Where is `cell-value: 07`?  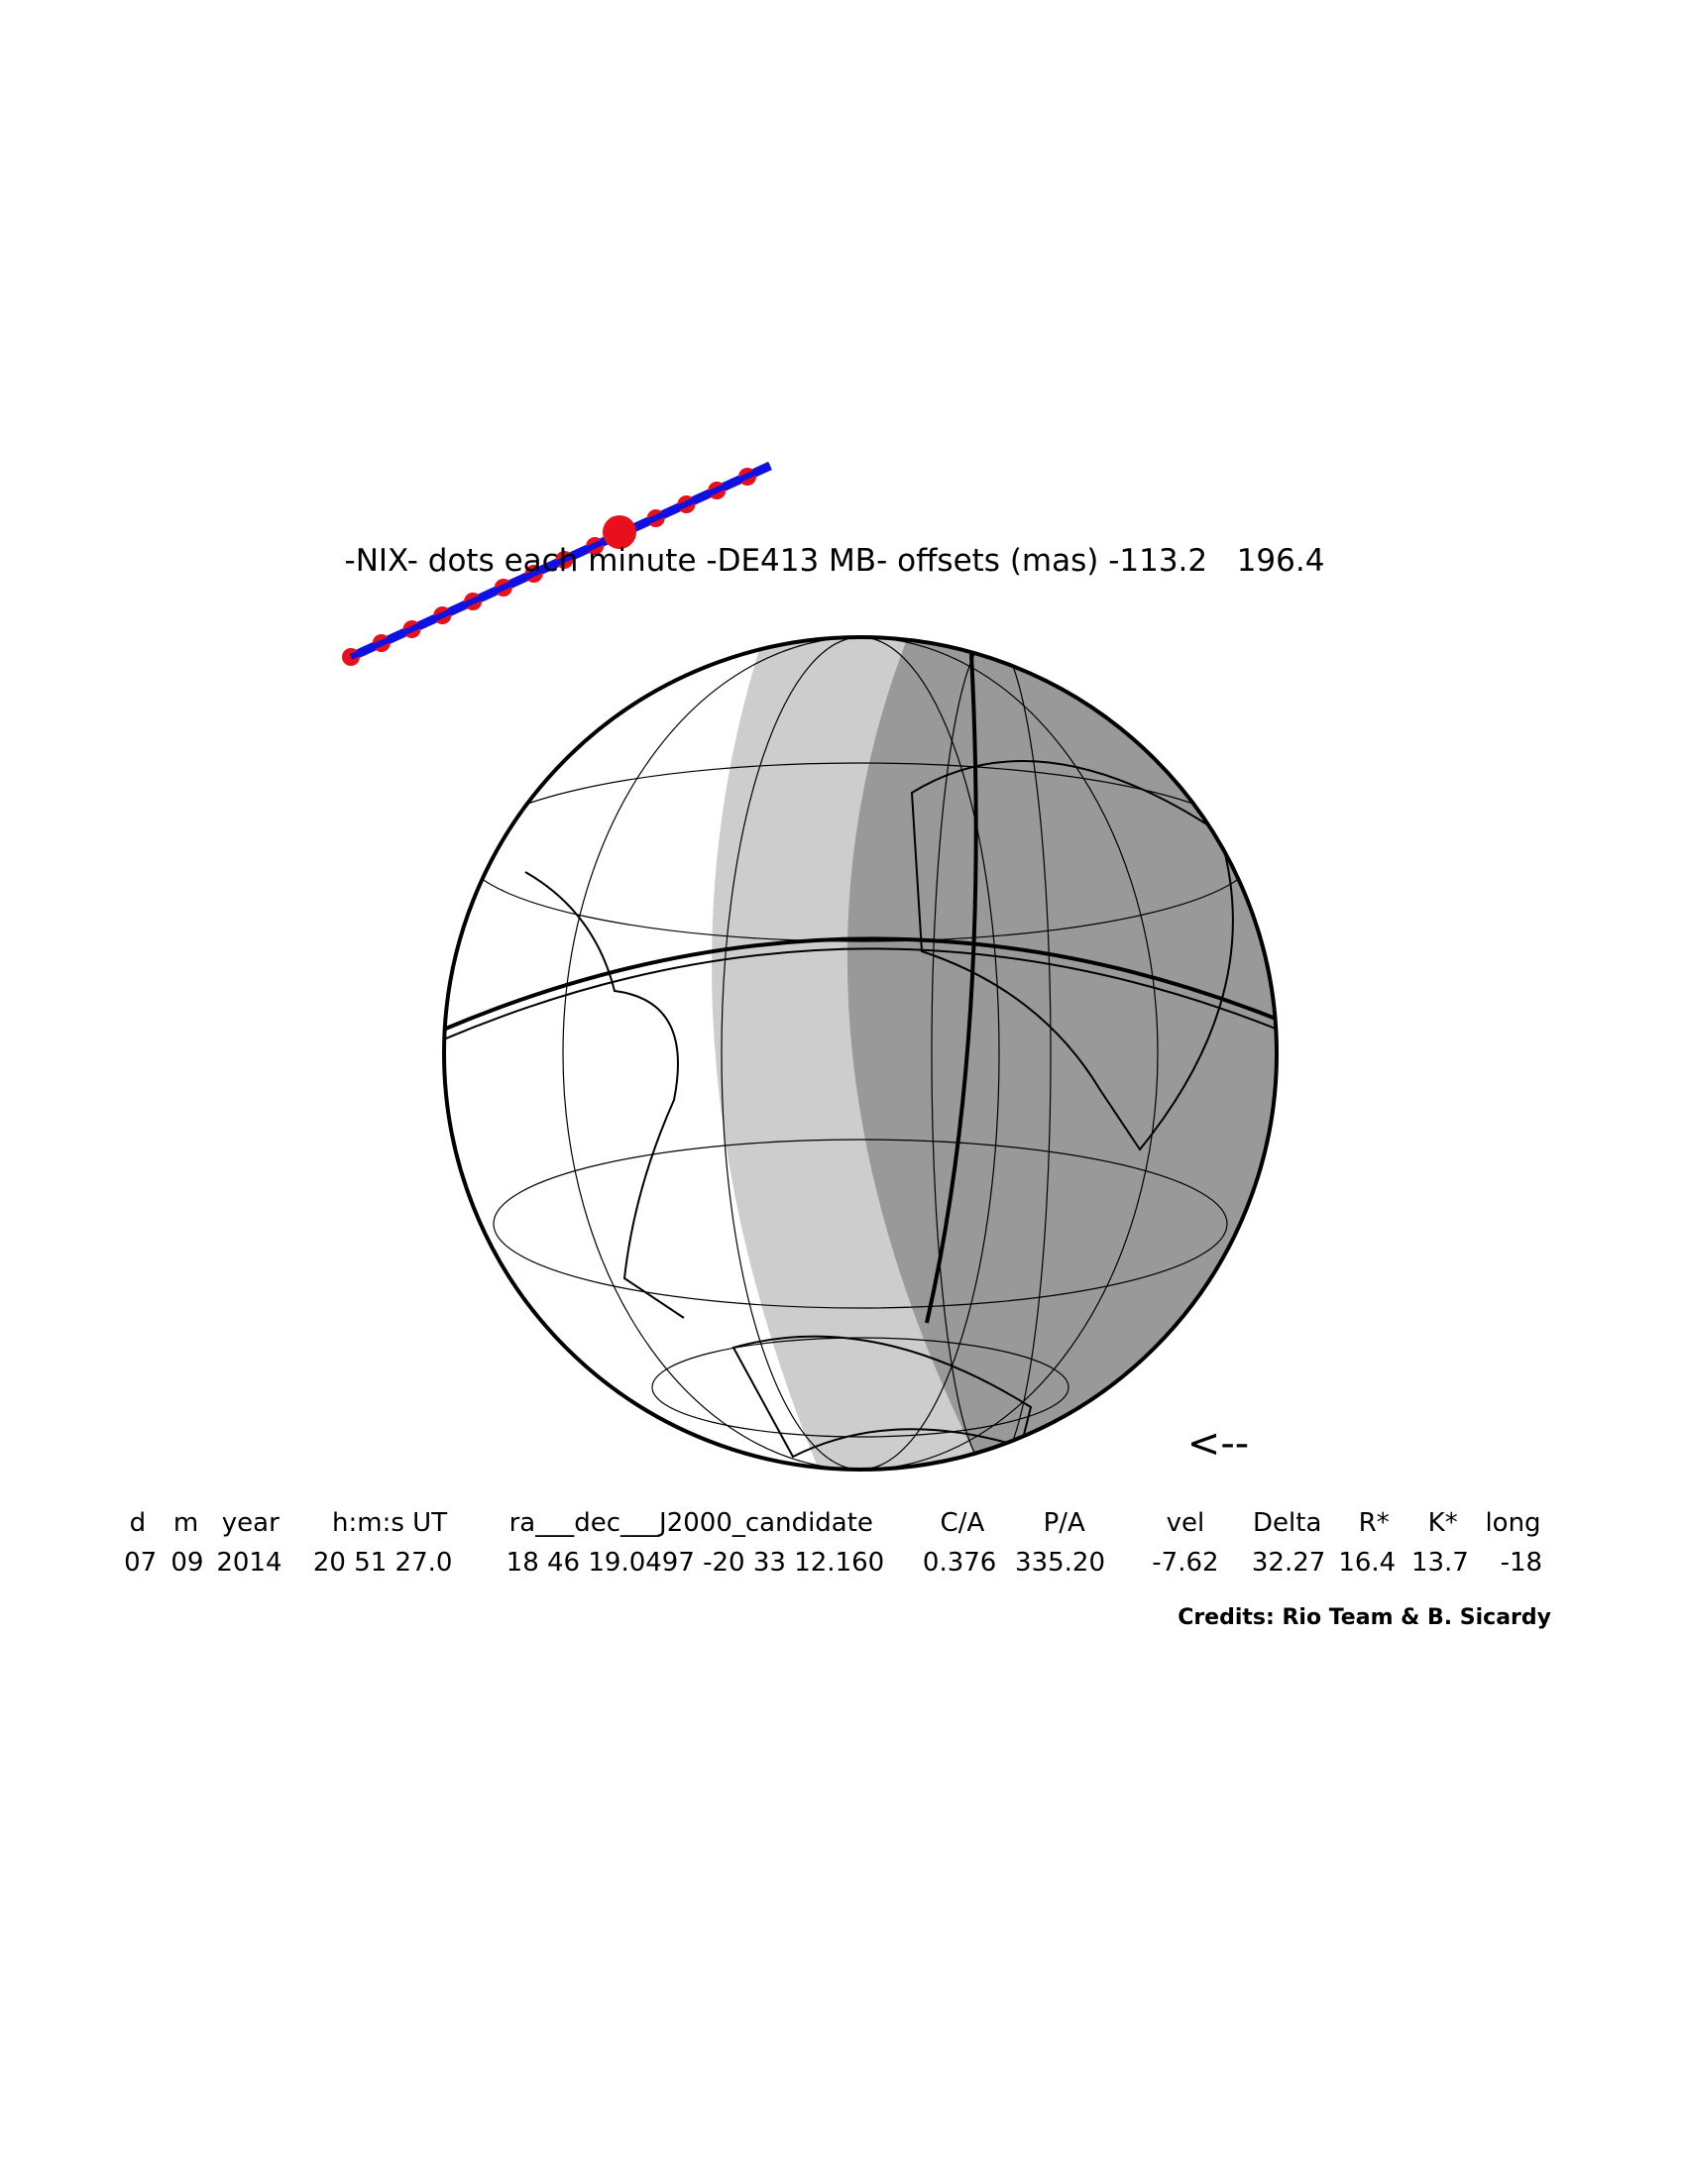 cell-value: 07 is located at coordinates (140, 1563).